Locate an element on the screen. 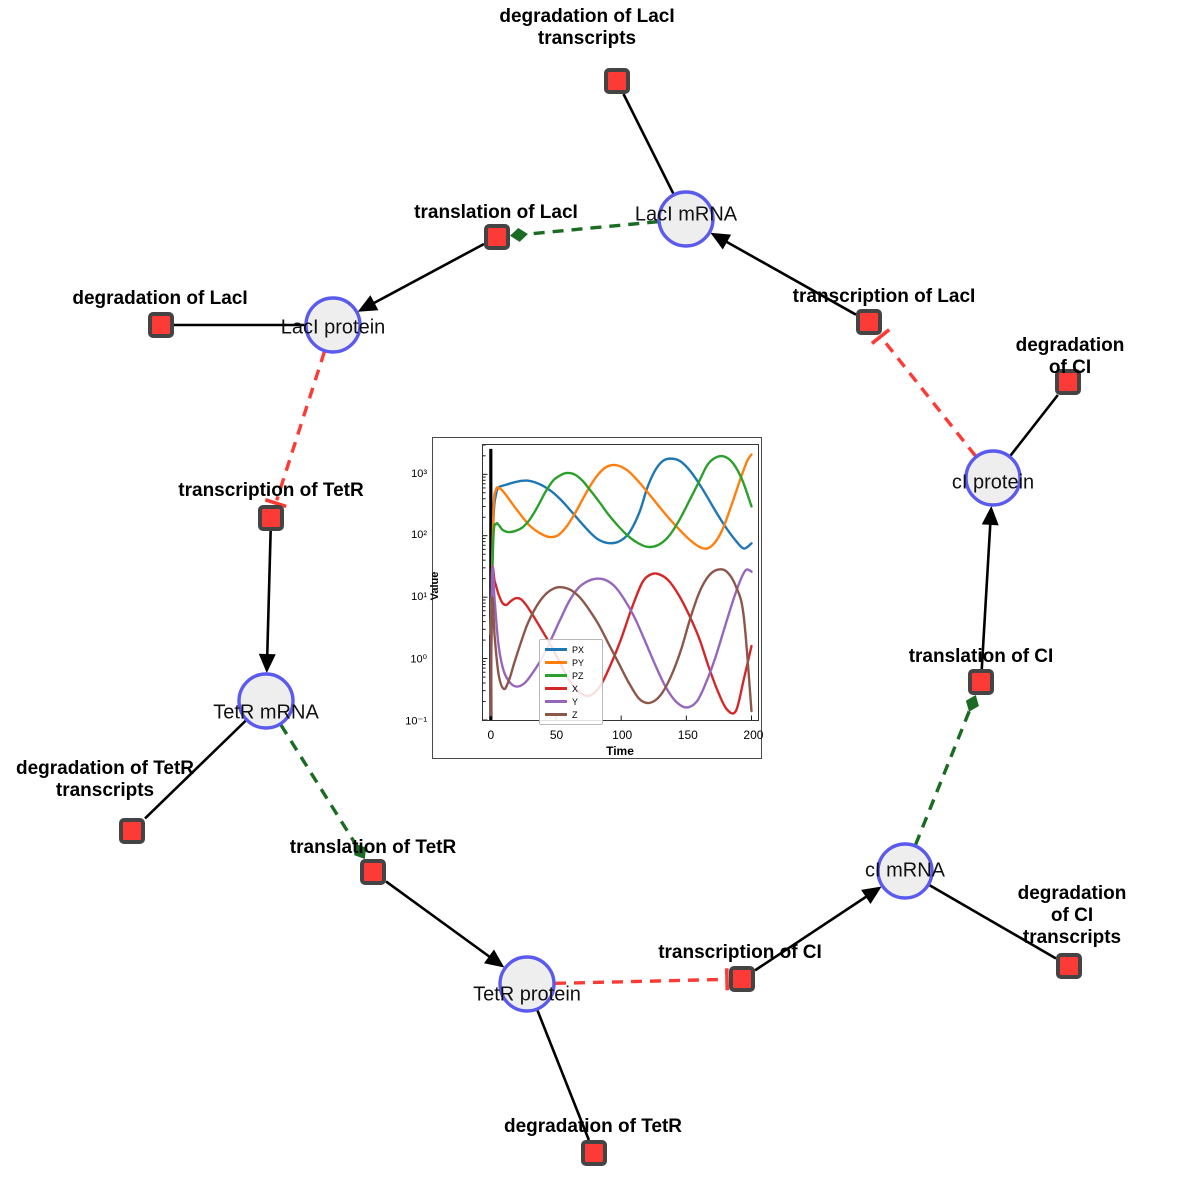 The height and width of the screenshot is (1200, 1189). legend-item: Y is located at coordinates (571, 701).